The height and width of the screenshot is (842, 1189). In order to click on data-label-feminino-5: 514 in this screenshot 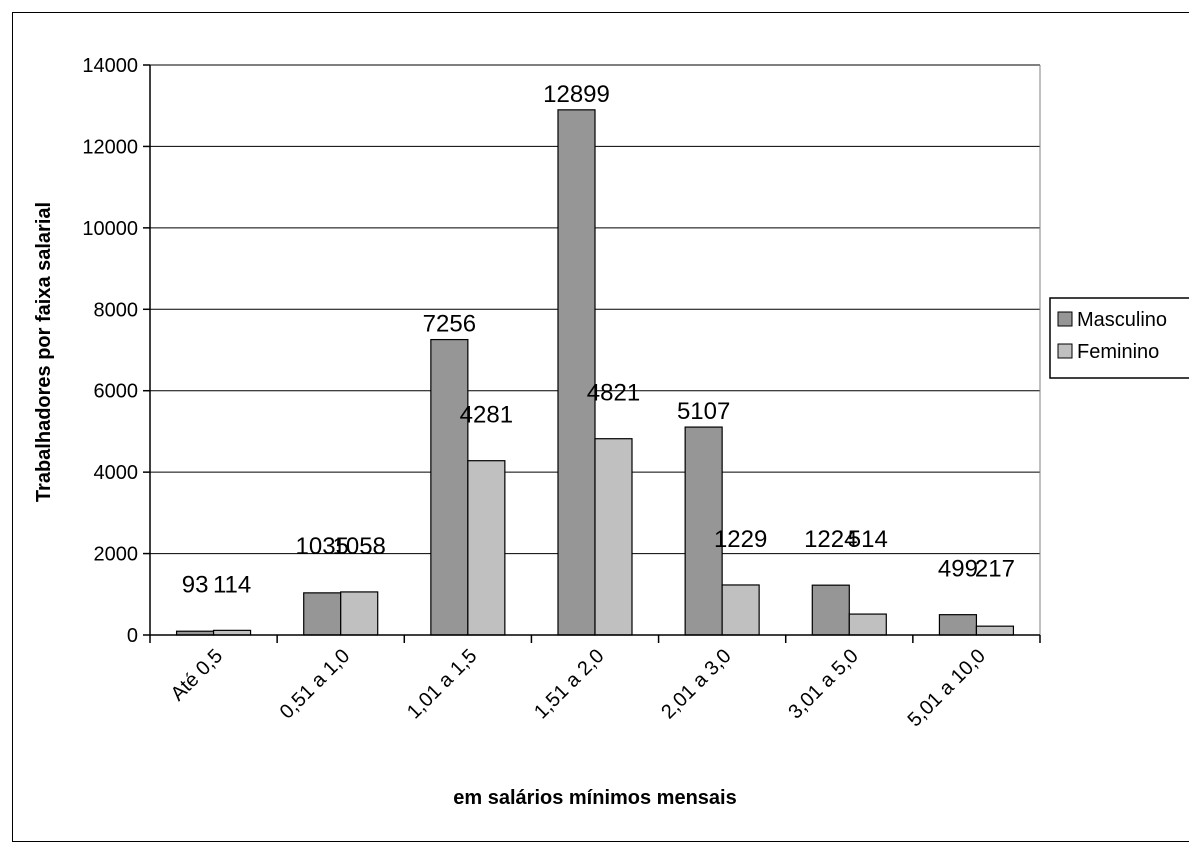, I will do `click(868, 539)`.